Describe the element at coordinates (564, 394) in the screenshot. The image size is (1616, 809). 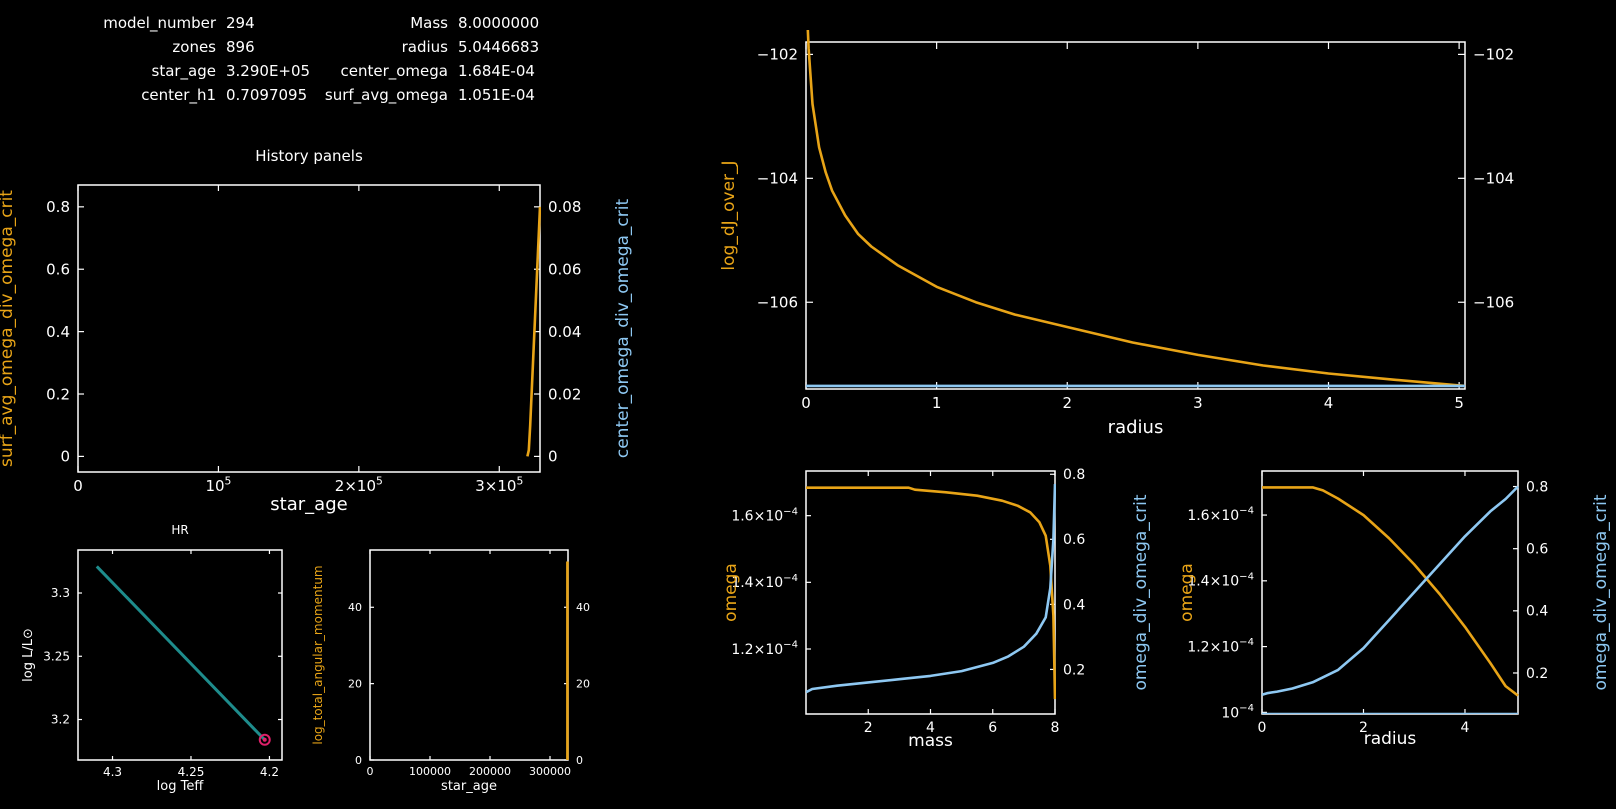
I see `y-right-tick-label: 0.02` at that location.